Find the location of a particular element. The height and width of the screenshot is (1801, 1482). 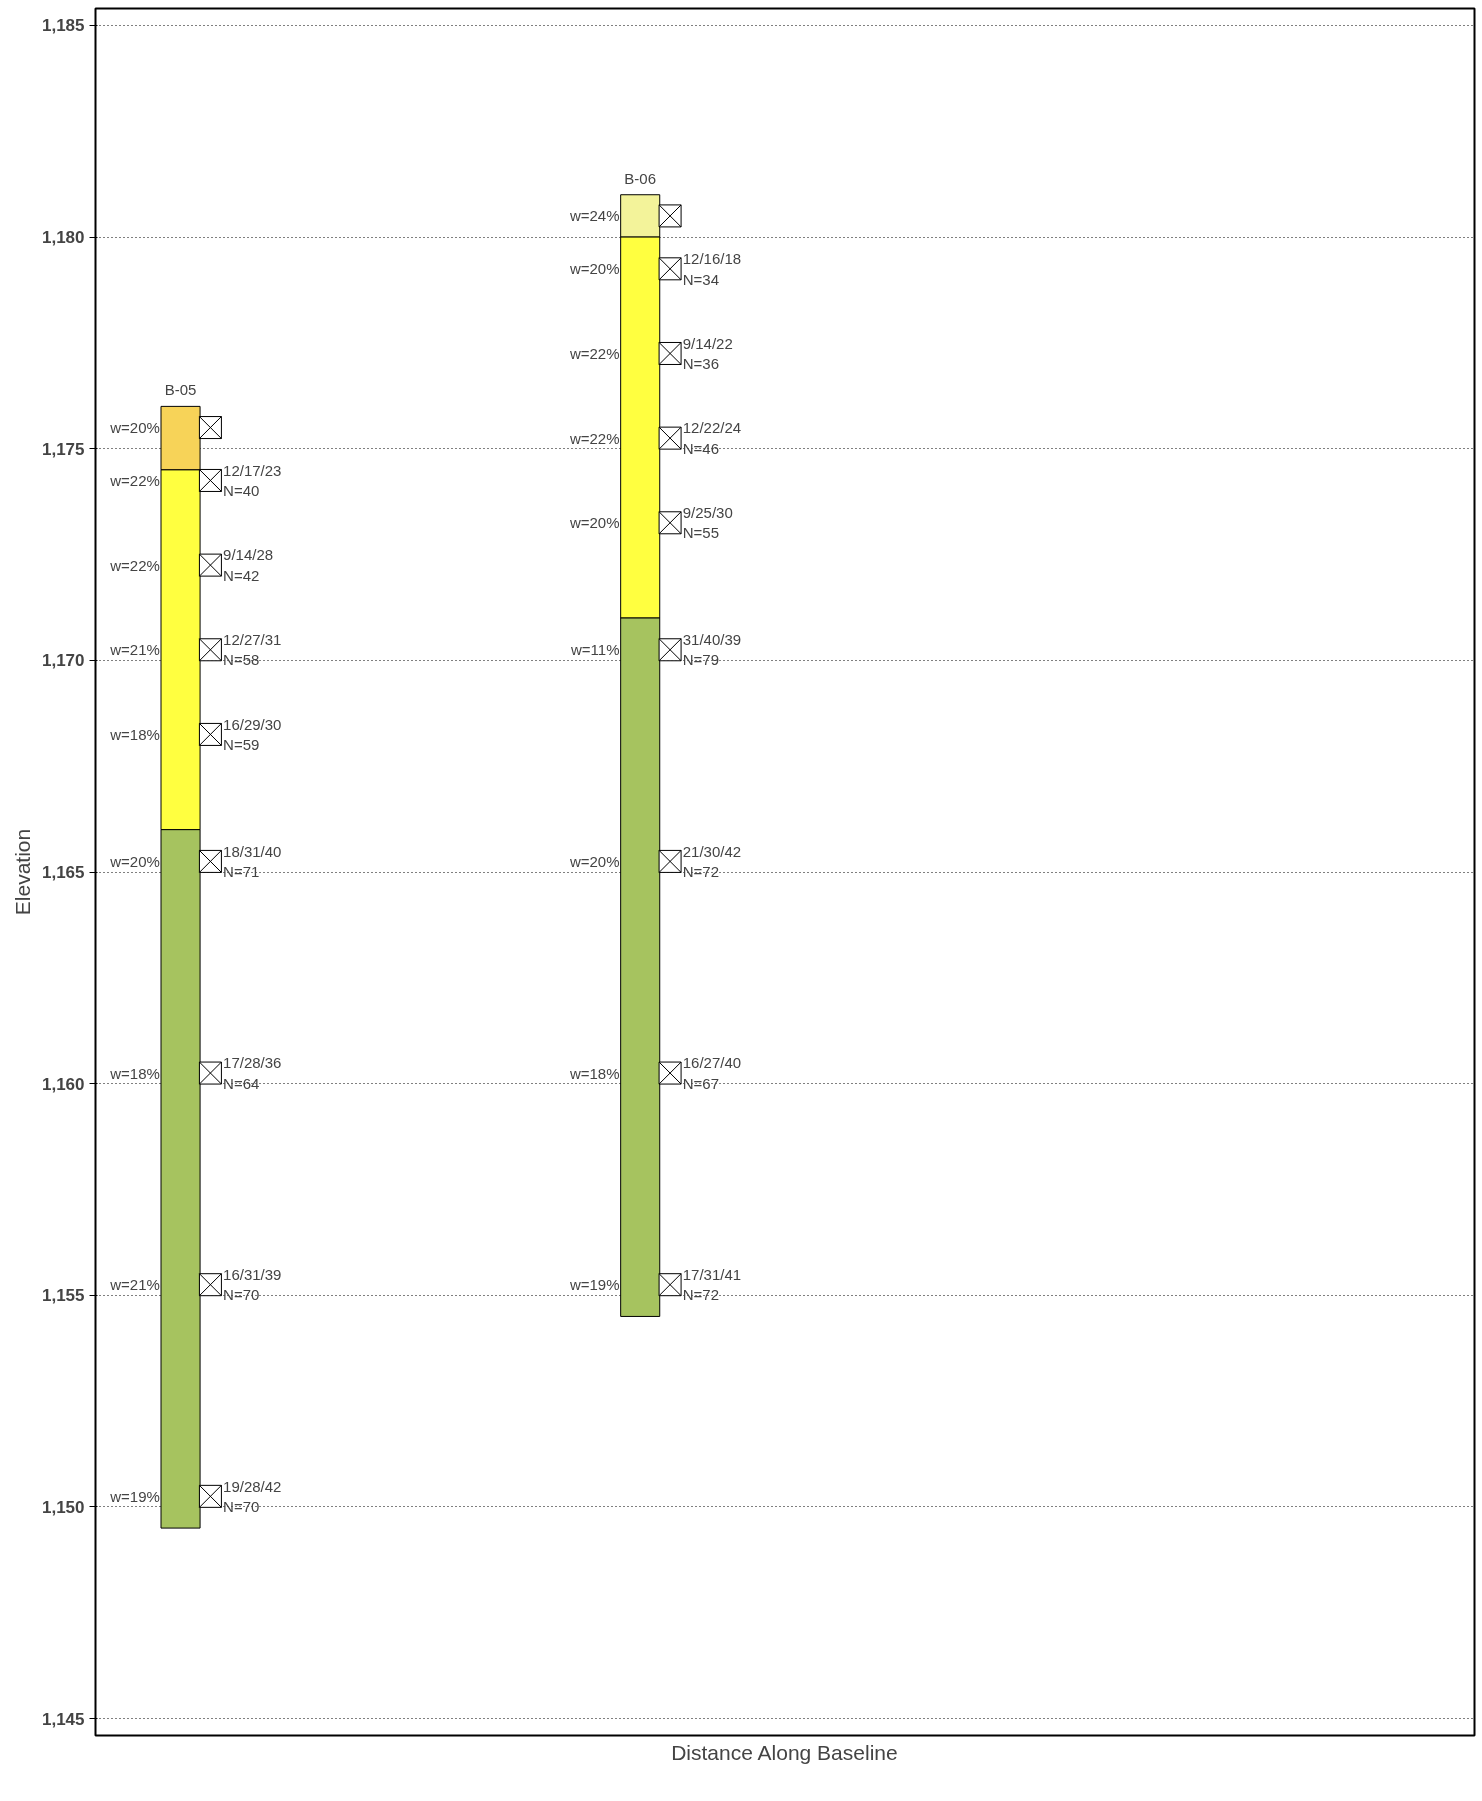

annotation: w=11% is located at coordinates (595, 650).